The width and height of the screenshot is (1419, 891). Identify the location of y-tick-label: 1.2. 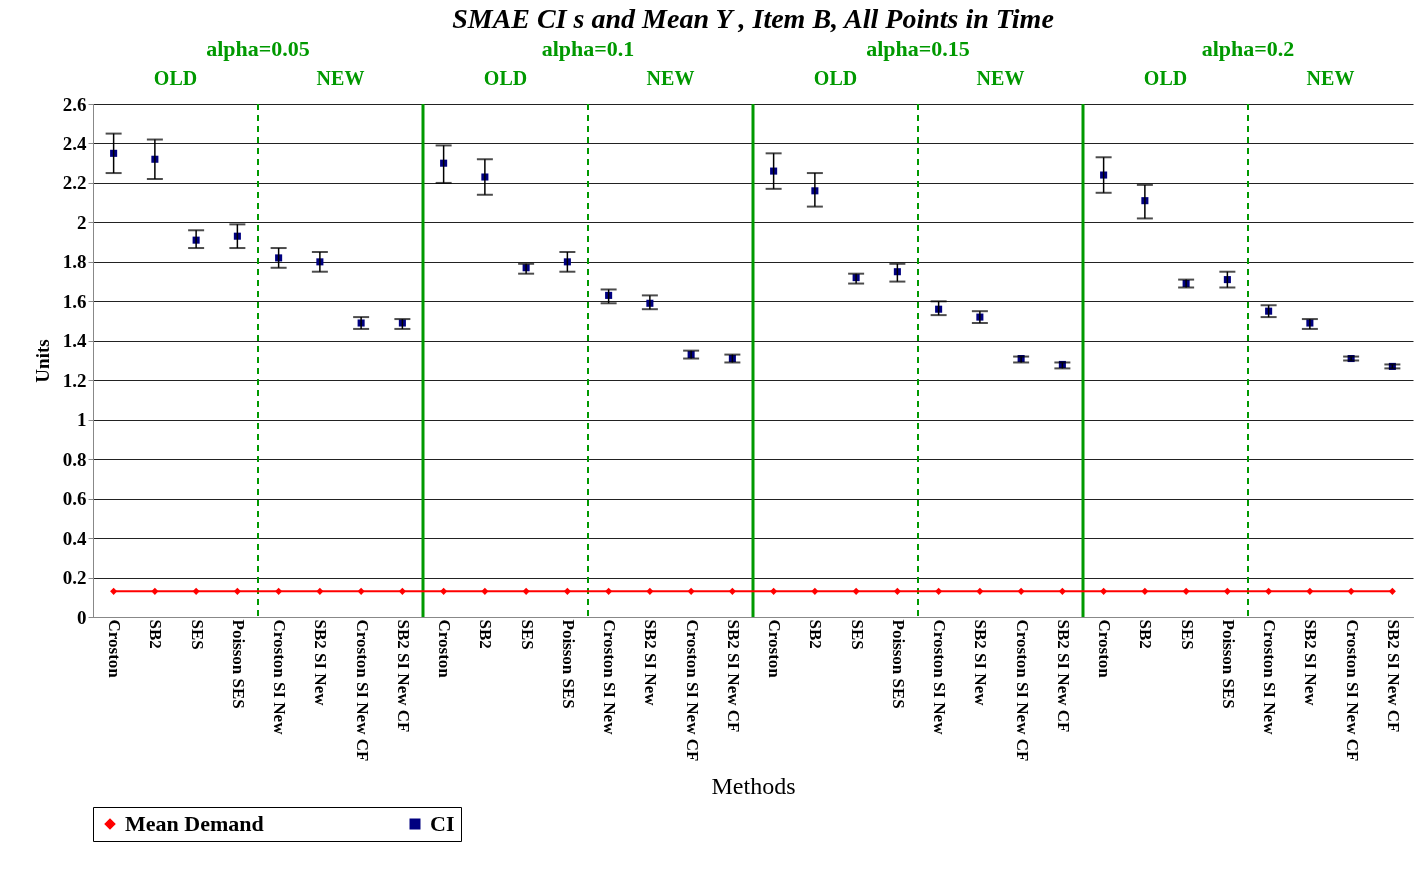
(74, 380).